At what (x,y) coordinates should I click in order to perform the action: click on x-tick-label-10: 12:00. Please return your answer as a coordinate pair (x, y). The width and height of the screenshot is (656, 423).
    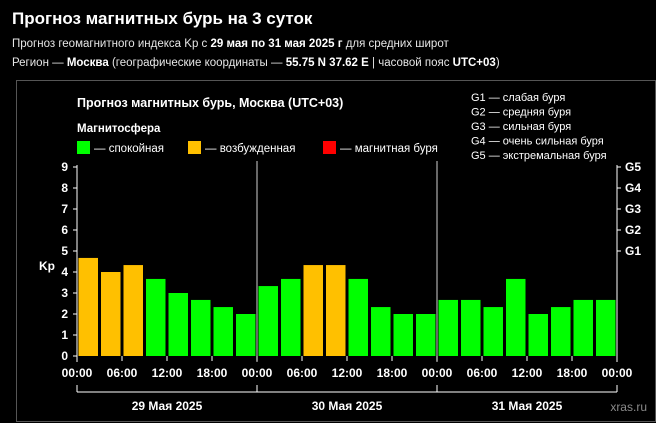
    Looking at the image, I should click on (527, 373).